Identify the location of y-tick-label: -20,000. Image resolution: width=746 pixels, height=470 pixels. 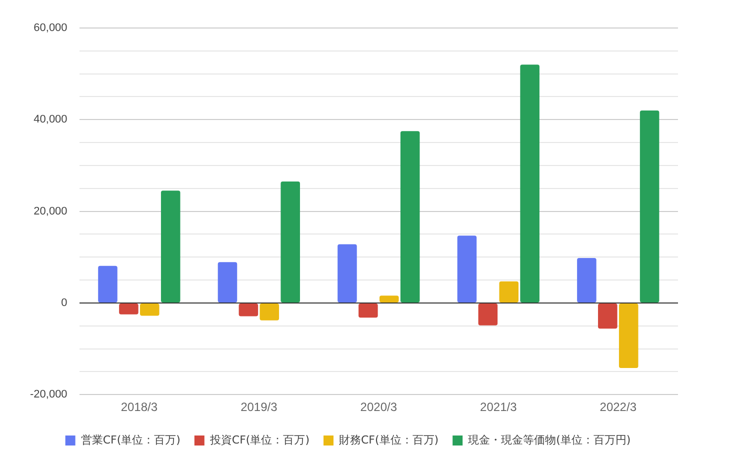
(49, 394).